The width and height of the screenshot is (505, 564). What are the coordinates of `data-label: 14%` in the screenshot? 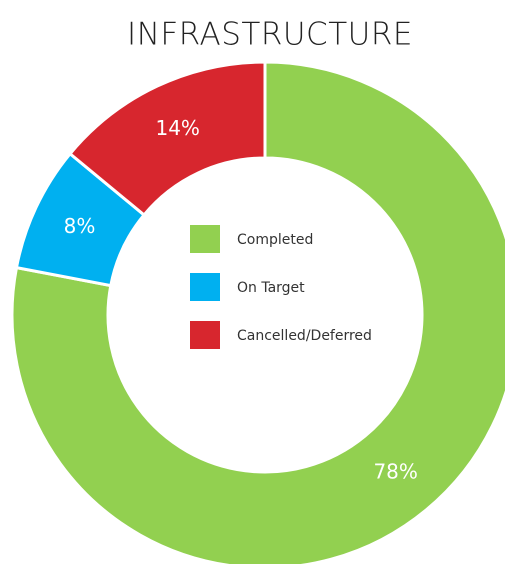 It's located at (177, 128).